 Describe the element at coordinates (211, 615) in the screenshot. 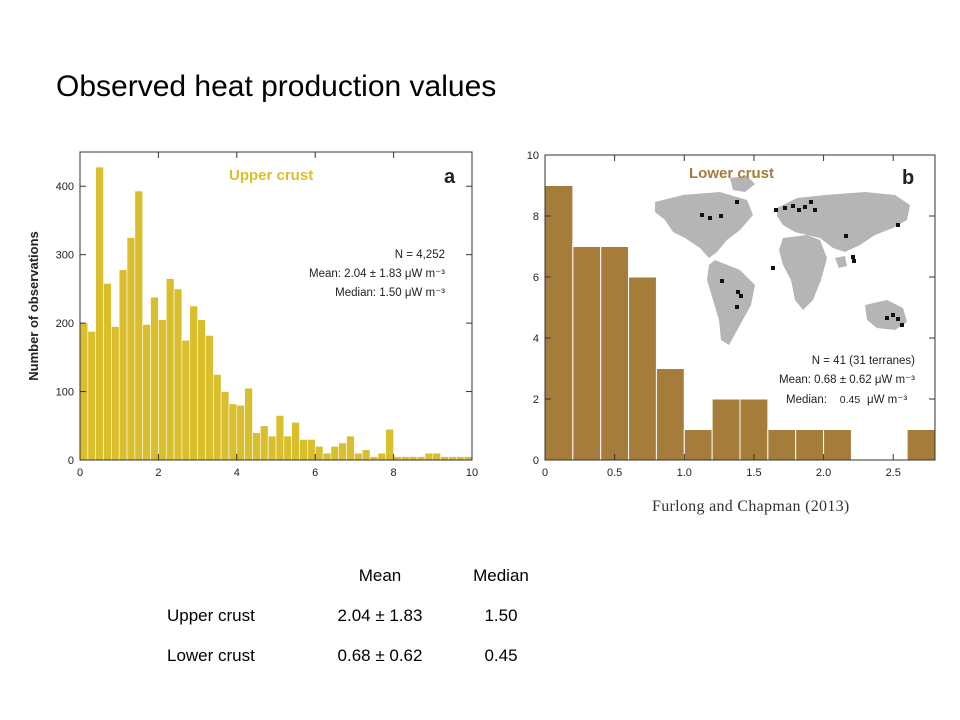

I see `row-label-upper-crust: Upper crust` at that location.